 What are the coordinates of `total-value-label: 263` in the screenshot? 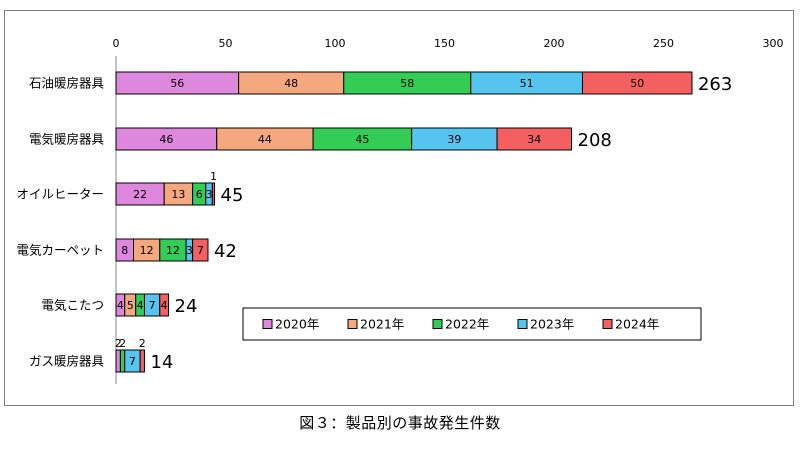 It's located at (715, 84).